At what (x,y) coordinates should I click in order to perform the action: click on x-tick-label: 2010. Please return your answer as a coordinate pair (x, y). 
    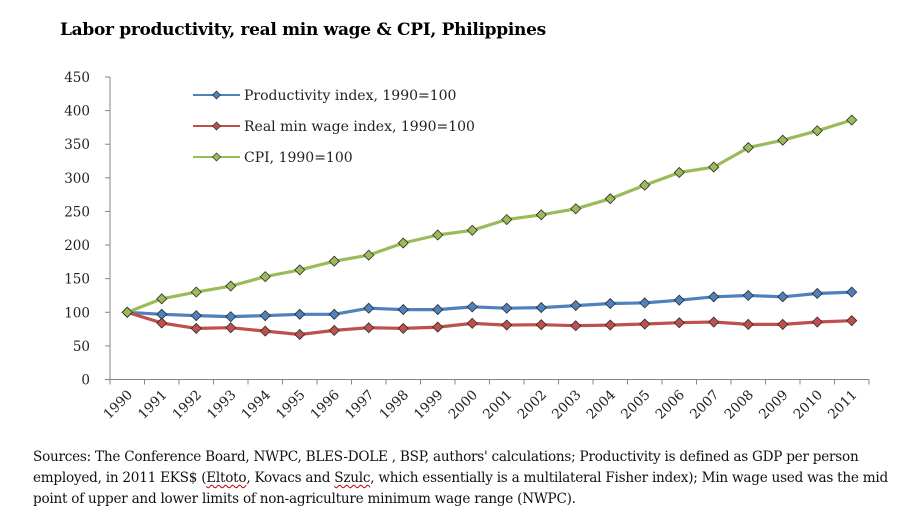
    Looking at the image, I should click on (808, 405).